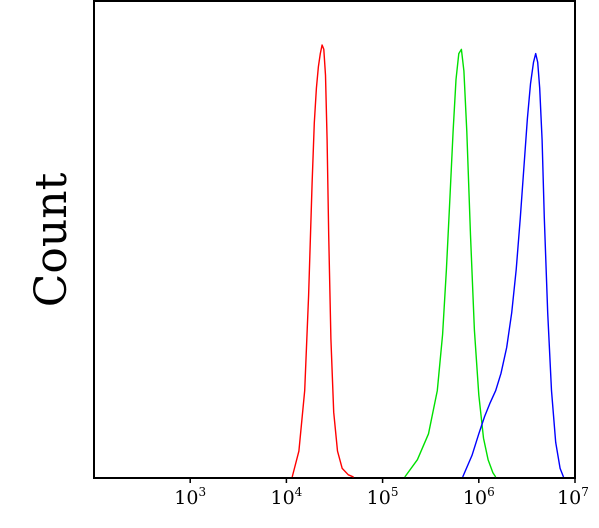  I want to click on x-tick-label: 105, so click(383, 497).